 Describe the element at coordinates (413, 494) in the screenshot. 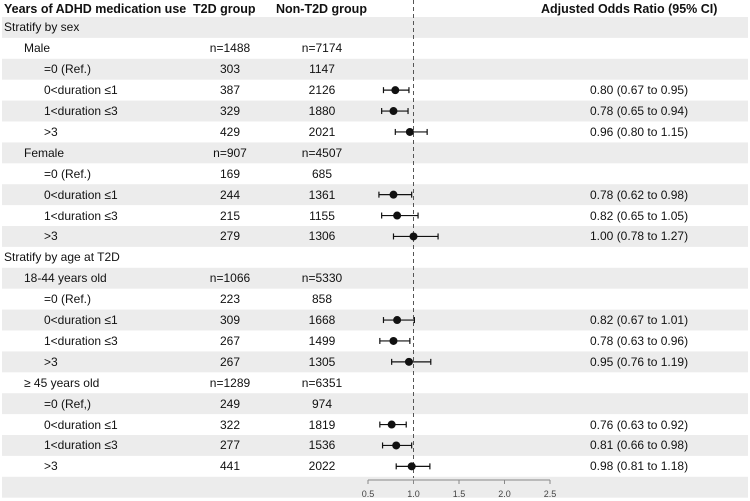

I see `x-tick-label: 1.0` at that location.